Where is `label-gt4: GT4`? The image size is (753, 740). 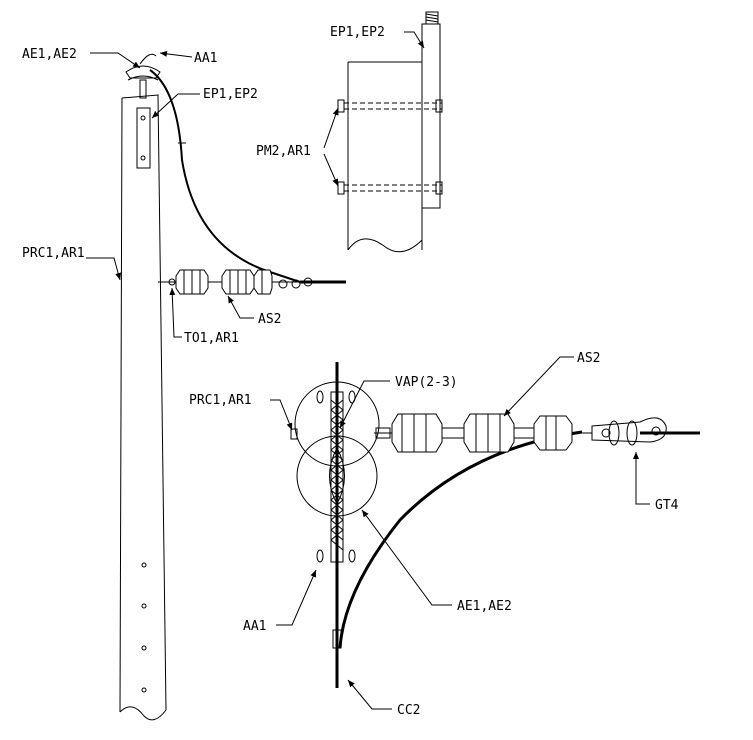 label-gt4: GT4 is located at coordinates (667, 505).